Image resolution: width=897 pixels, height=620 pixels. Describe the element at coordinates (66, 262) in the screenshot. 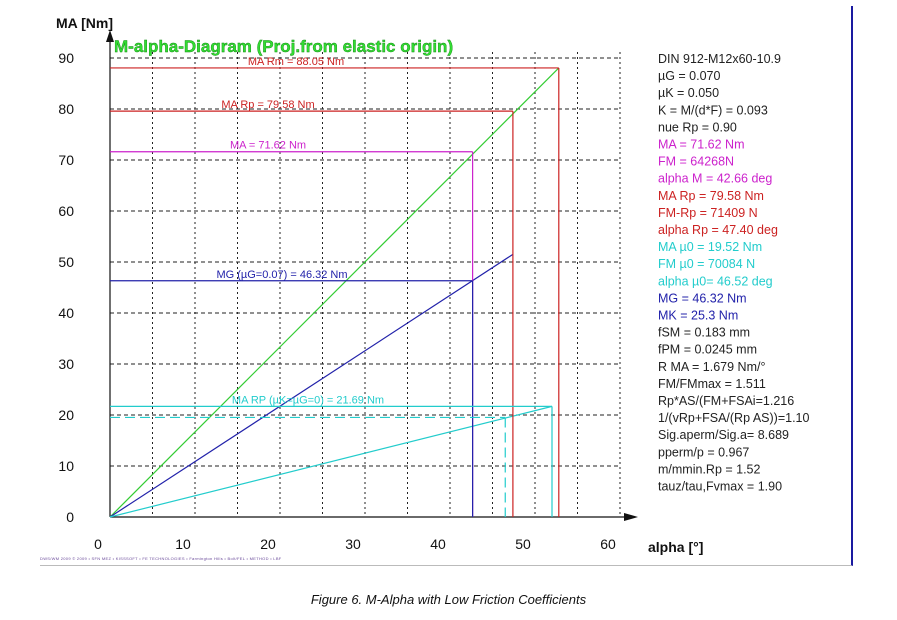

I see `y-tick-label: 50` at that location.